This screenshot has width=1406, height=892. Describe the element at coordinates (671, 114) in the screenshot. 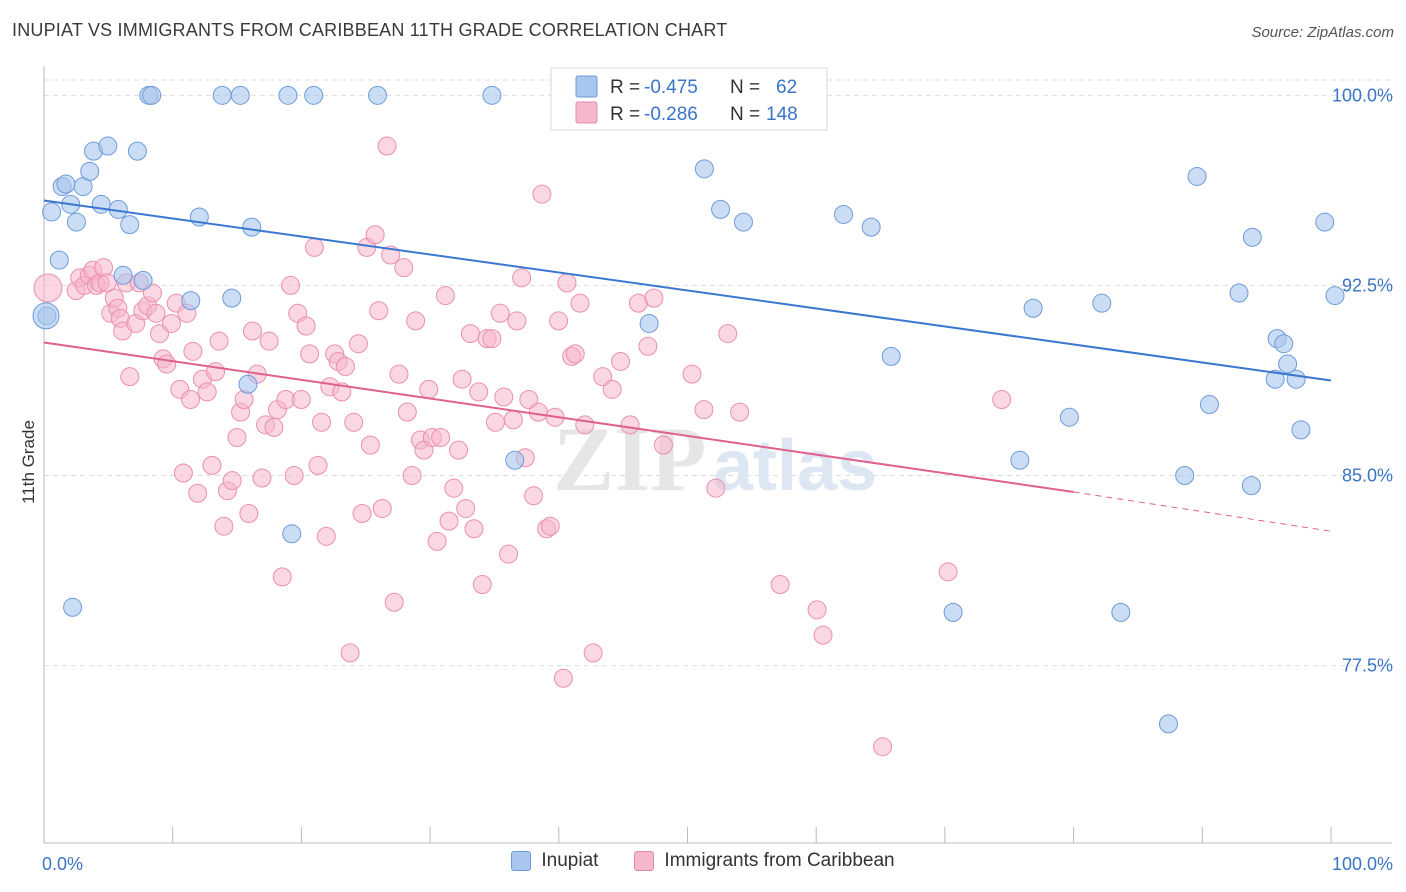

I see `legend-r-value: -0.286` at that location.